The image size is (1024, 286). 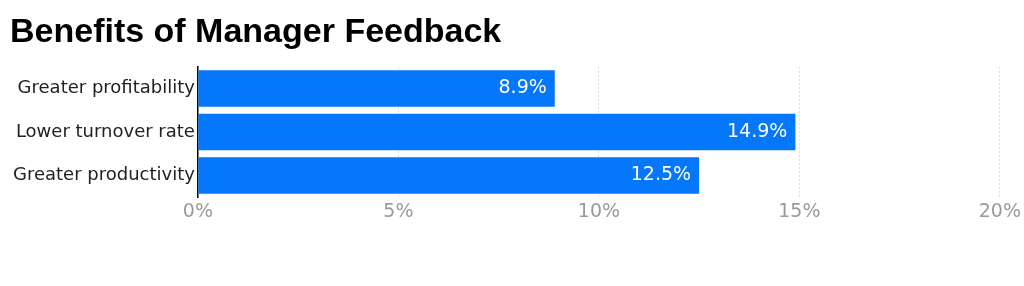 I want to click on x-tick-label: 15%, so click(x=799, y=209).